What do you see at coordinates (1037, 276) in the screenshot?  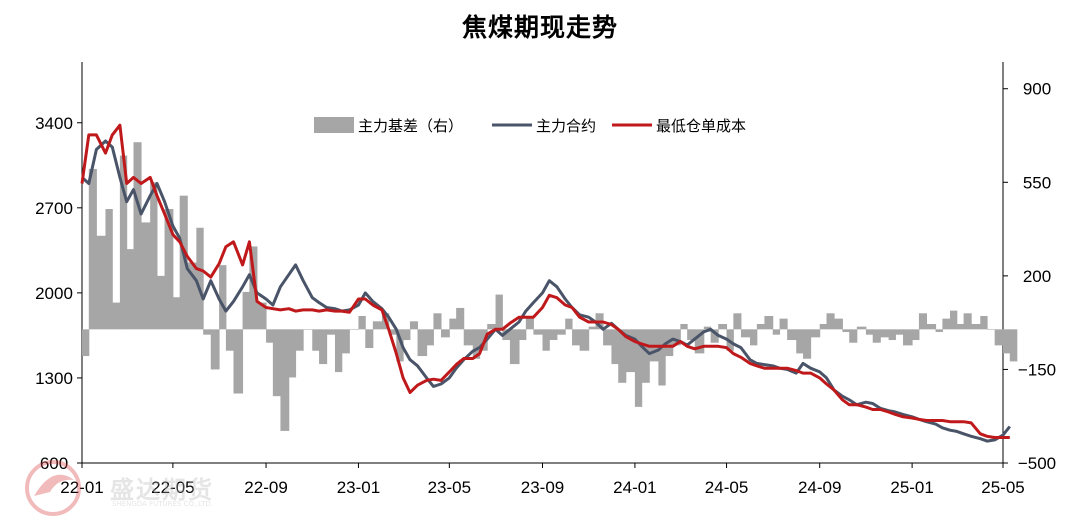 I see `y-right-tick-label: 200` at bounding box center [1037, 276].